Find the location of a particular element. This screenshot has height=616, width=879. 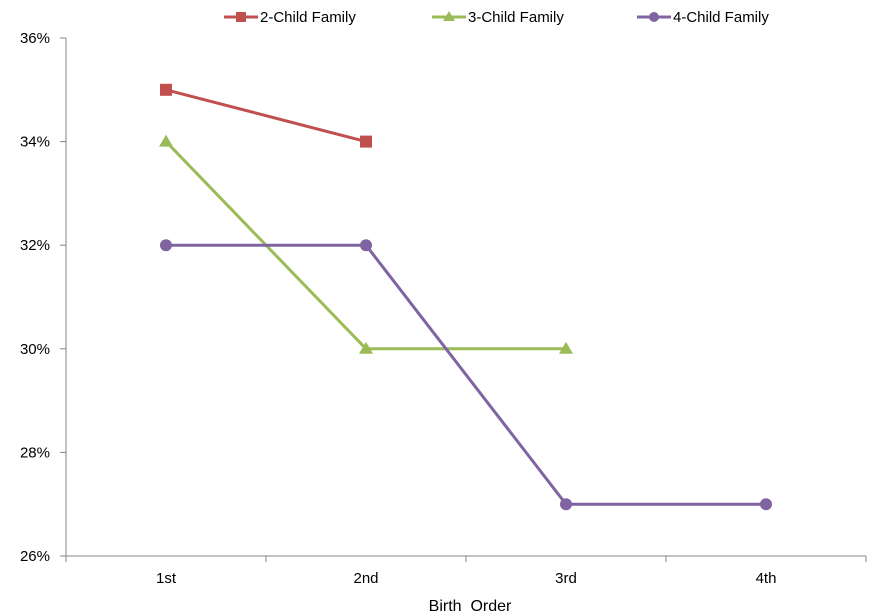

x-axis-title: Birth Order is located at coordinates (470, 606).